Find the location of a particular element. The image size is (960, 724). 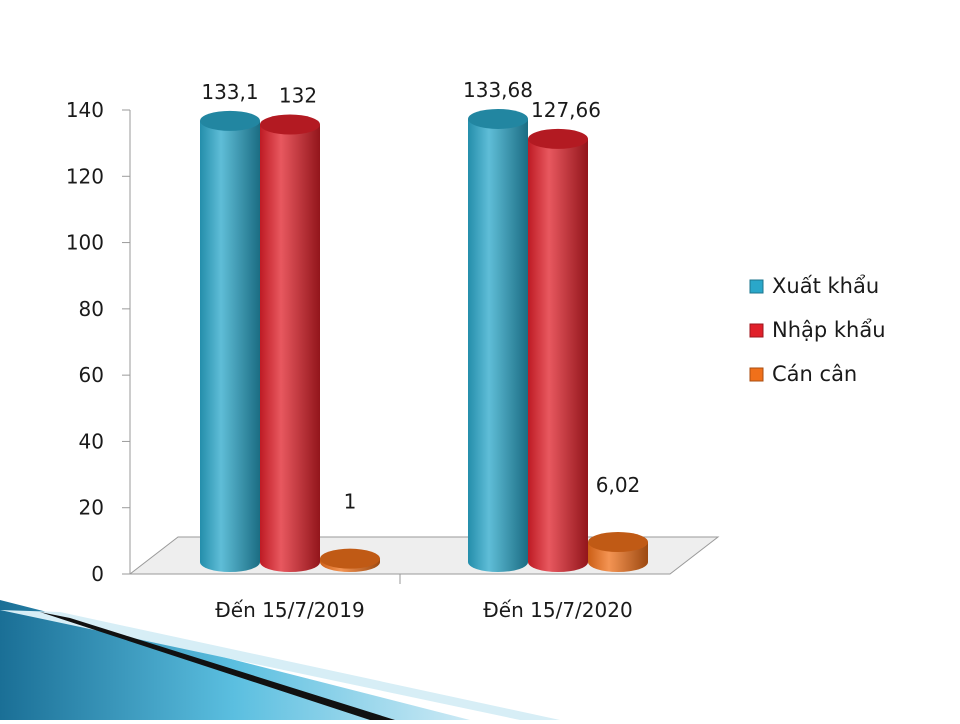

corner-decoration is located at coordinates (280, 660).